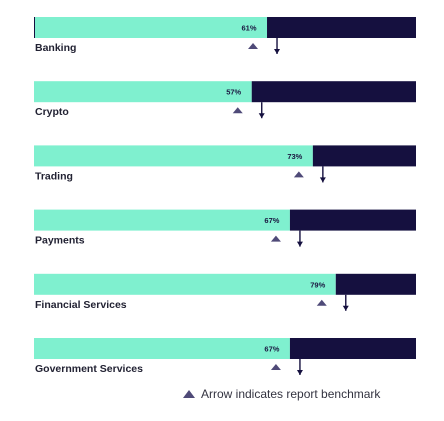 This screenshot has width=444, height=421. I want to click on category-label-5: Government Services, so click(89, 369).